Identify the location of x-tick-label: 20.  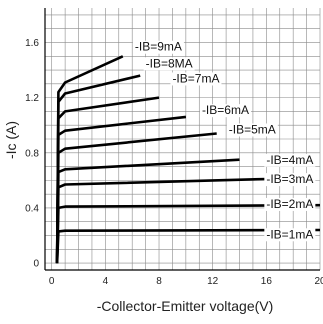
(318, 281).